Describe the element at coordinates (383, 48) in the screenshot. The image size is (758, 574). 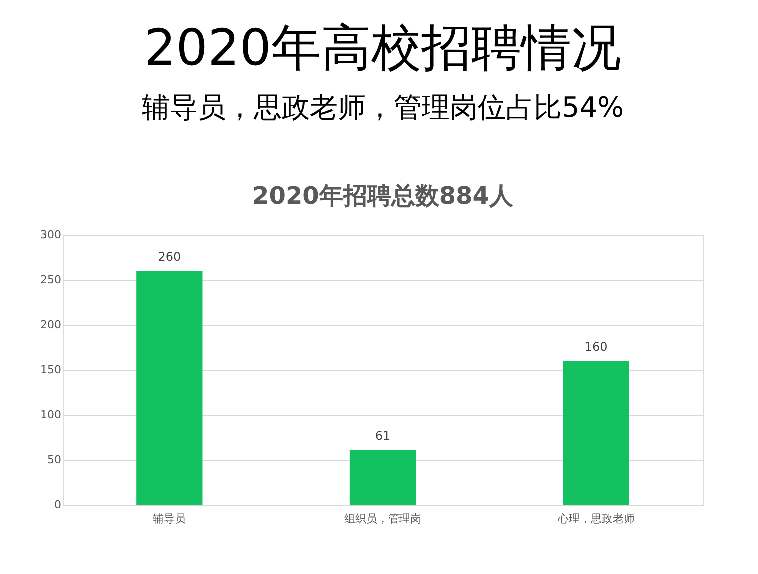
I see `chart-title: 2020年高校招聘情况` at that location.